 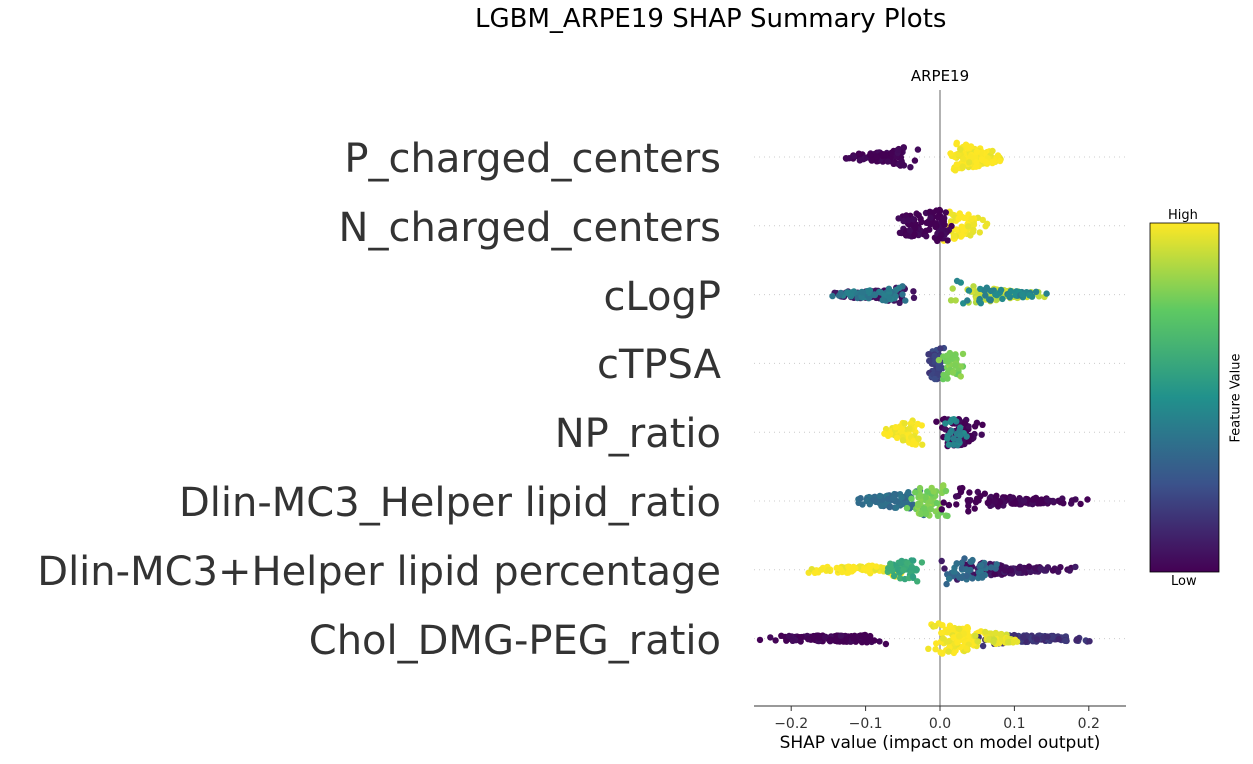 What do you see at coordinates (529, 227) in the screenshot?
I see `feature-label: N_charged_centers` at bounding box center [529, 227].